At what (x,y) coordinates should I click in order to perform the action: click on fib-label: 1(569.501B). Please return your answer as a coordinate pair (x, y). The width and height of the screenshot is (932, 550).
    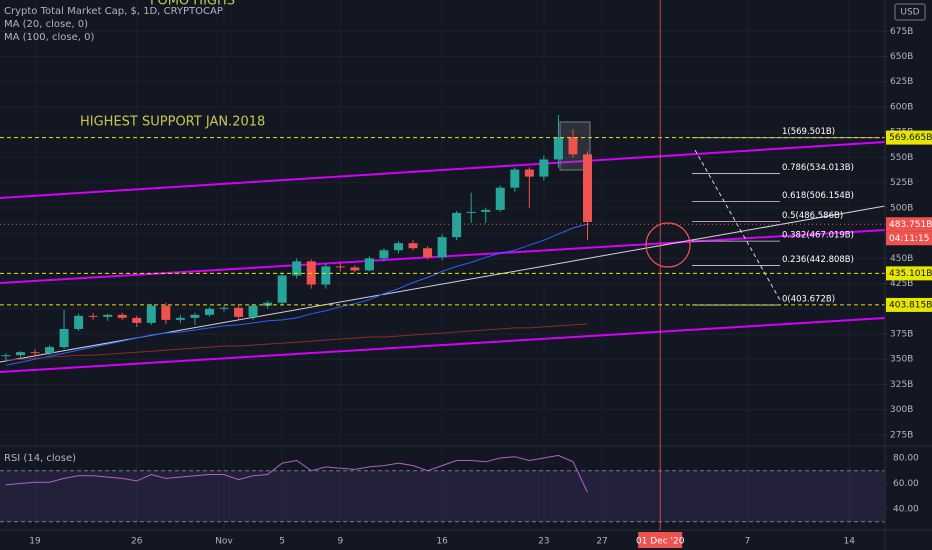
    Looking at the image, I should click on (808, 132).